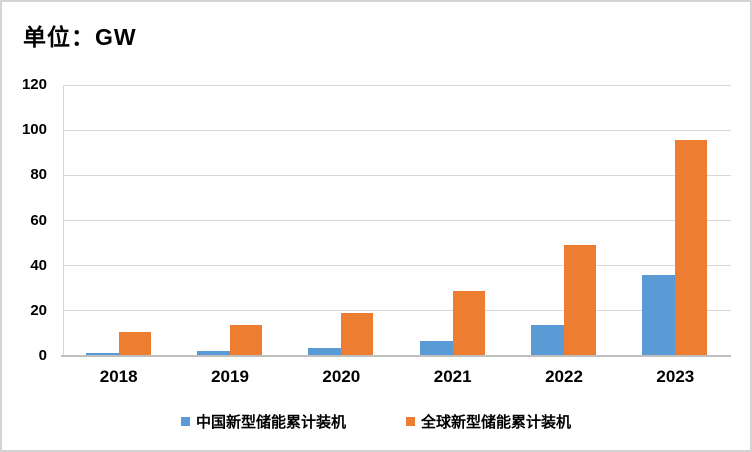 This screenshot has width=752, height=452. Describe the element at coordinates (580, 299) in the screenshot. I see `bar-series-1-2022` at that location.